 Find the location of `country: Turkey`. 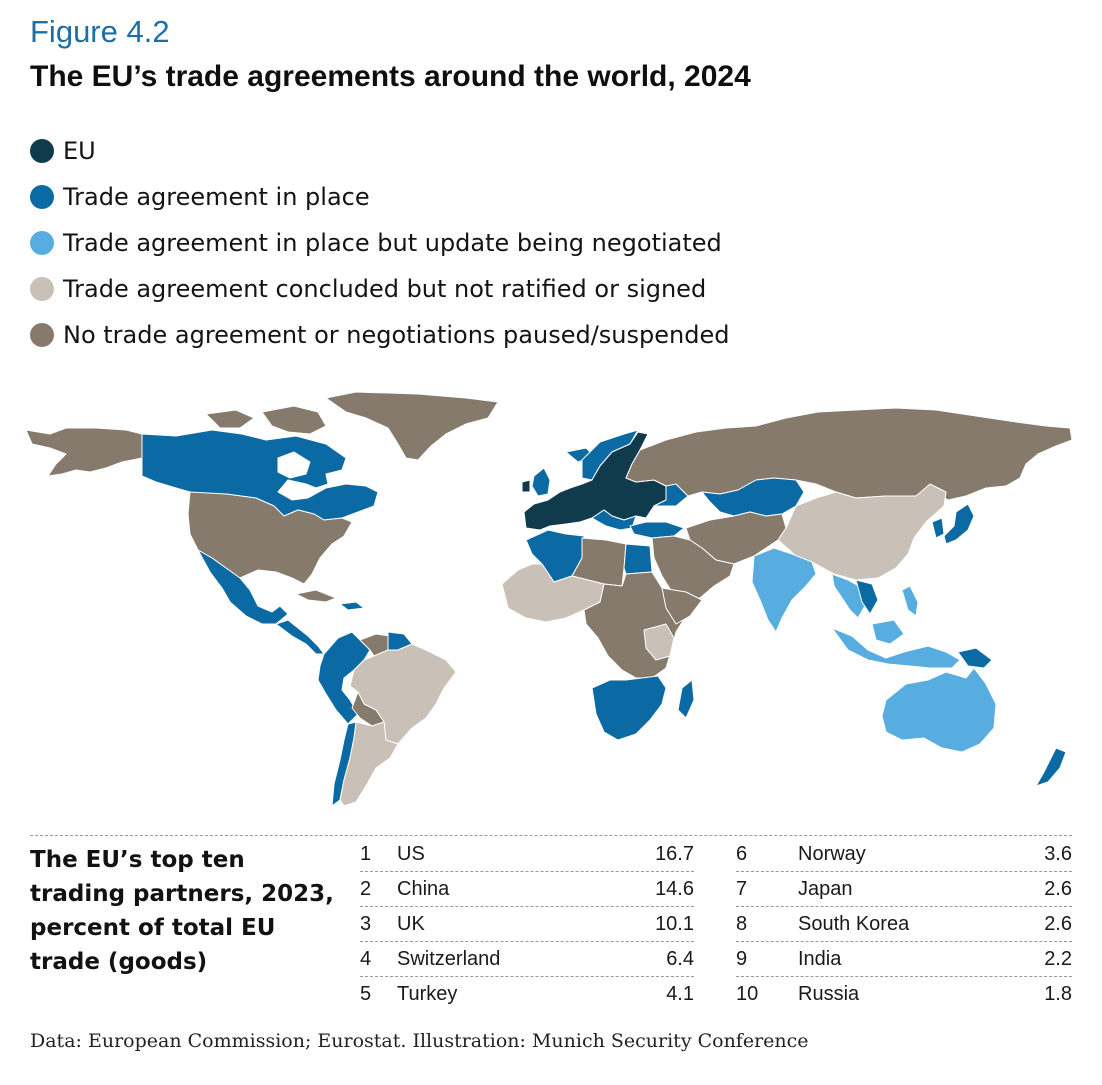

country: Turkey is located at coordinates (427, 993).